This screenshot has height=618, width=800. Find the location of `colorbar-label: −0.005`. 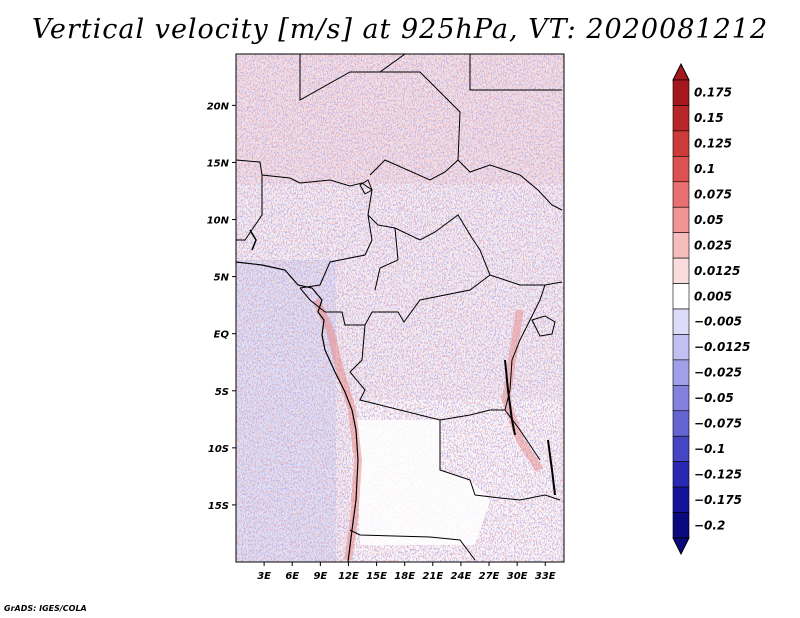

colorbar-label: −0.005 is located at coordinates (718, 322).